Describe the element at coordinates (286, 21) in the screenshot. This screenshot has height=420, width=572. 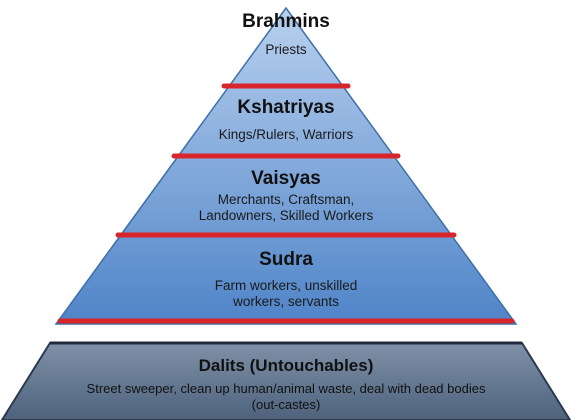
I see `tier-brahmins-title: Brahmins` at that location.